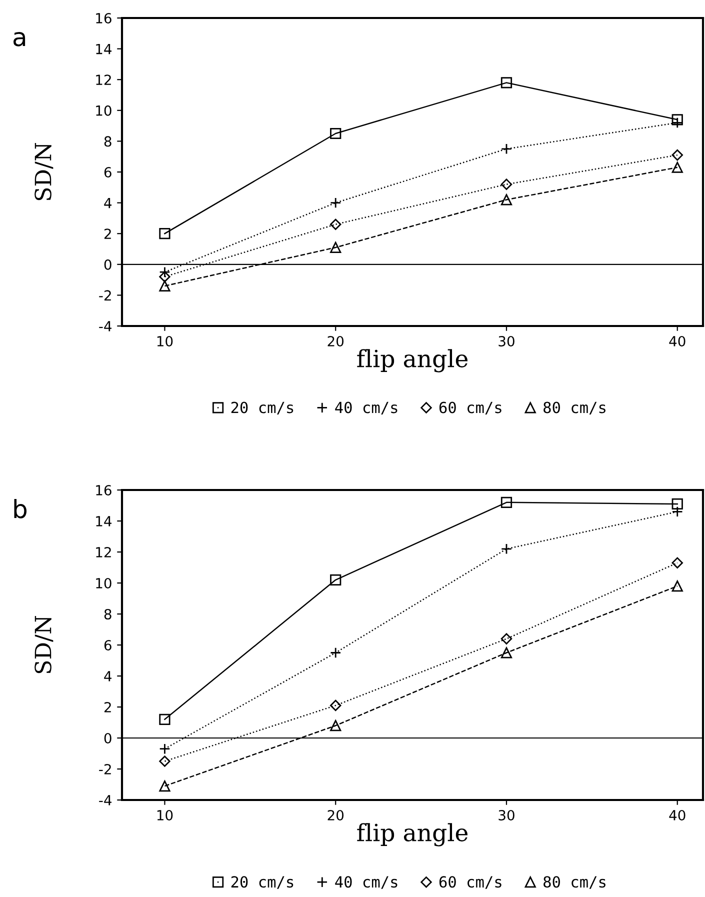 This screenshot has height=897, width=705. What do you see at coordinates (20, 39) in the screenshot?
I see `chart-title: a` at bounding box center [20, 39].